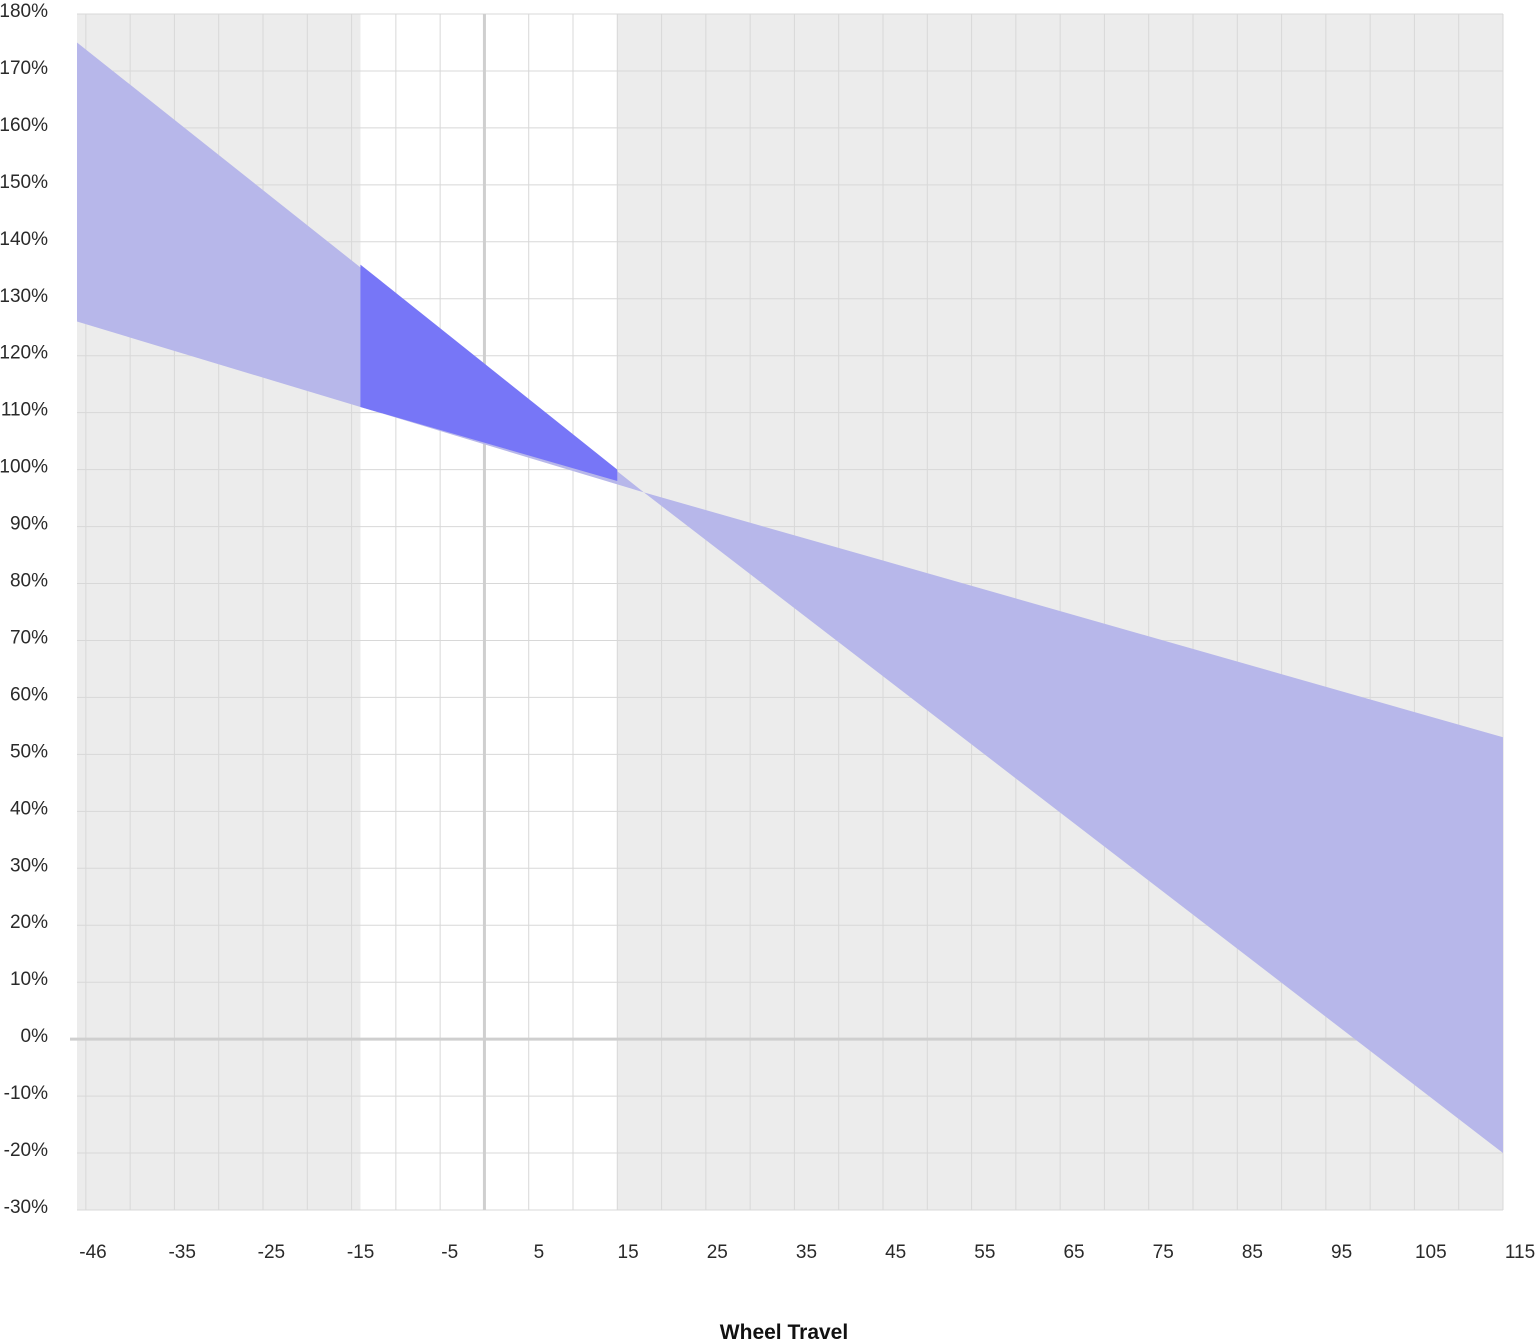  Describe the element at coordinates (1073, 1252) in the screenshot. I see `x-tick-label: 65` at that location.